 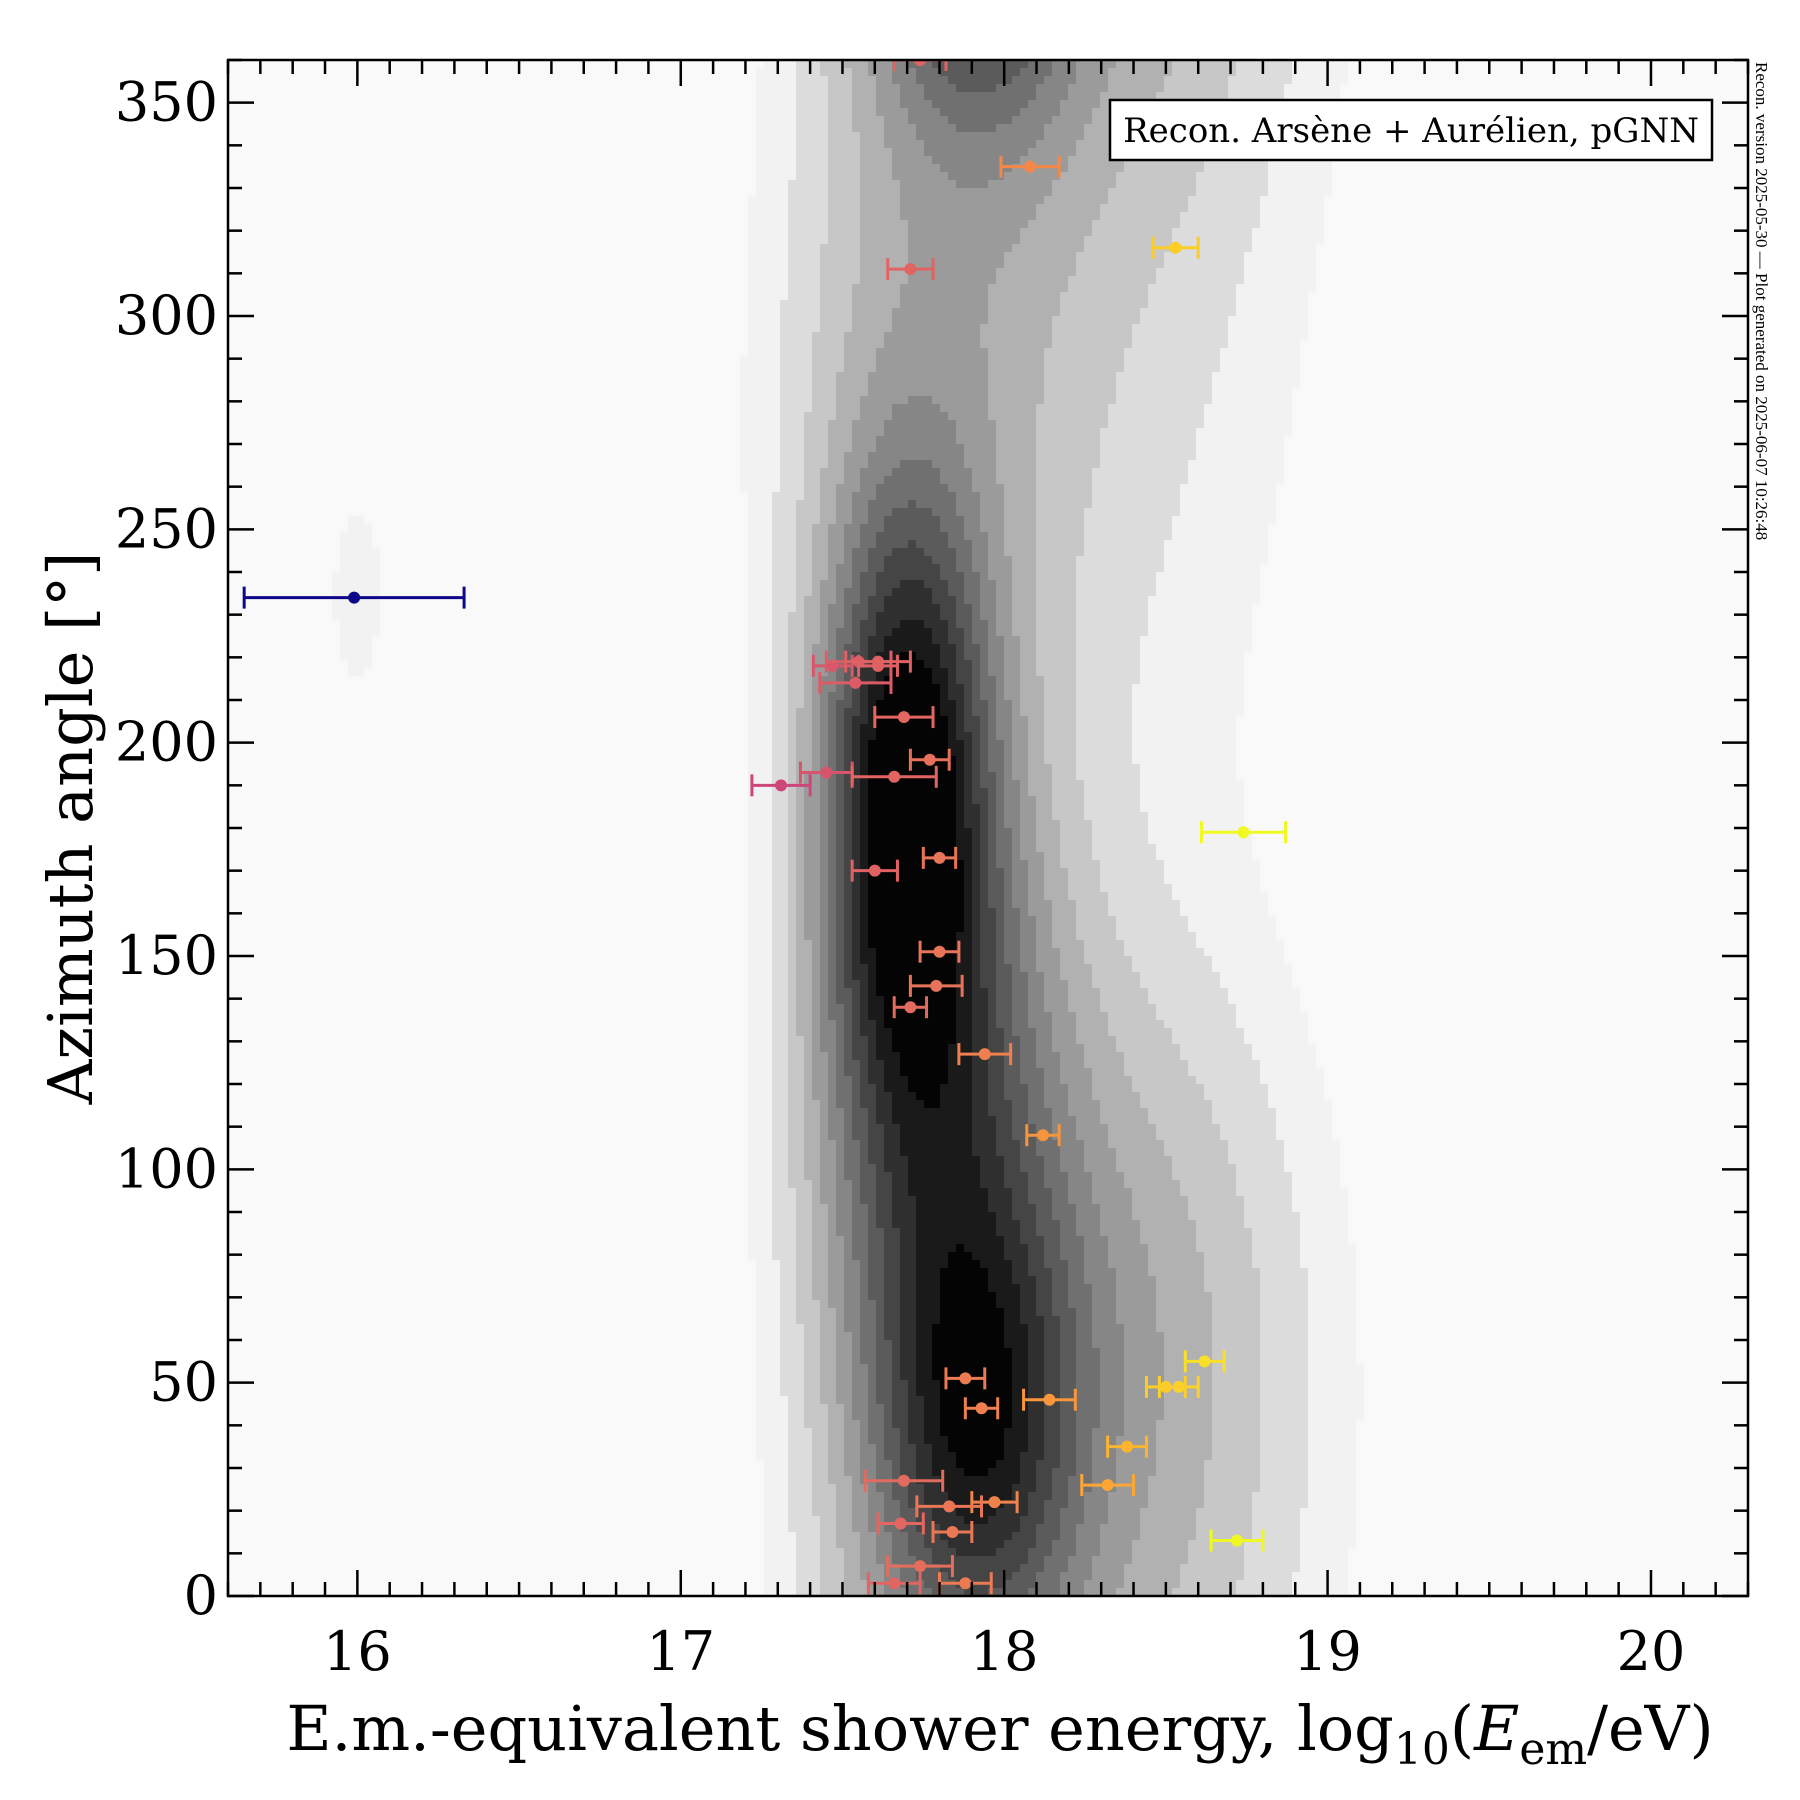 What do you see at coordinates (166, 1168) in the screenshot?
I see `y-tick-label: 100` at bounding box center [166, 1168].